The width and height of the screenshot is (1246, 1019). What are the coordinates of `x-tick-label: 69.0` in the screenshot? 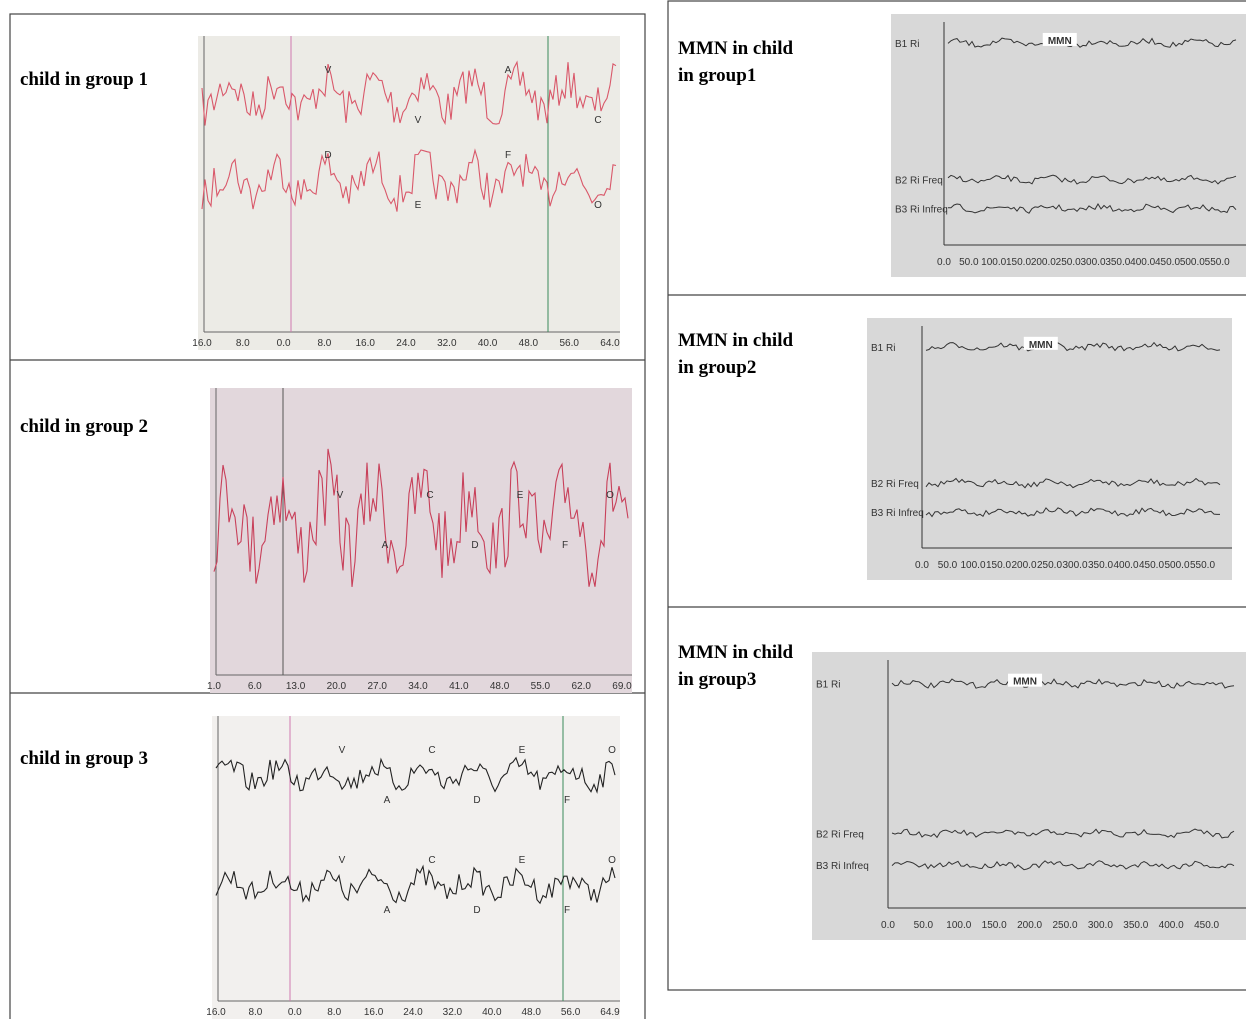 It's located at (622, 686).